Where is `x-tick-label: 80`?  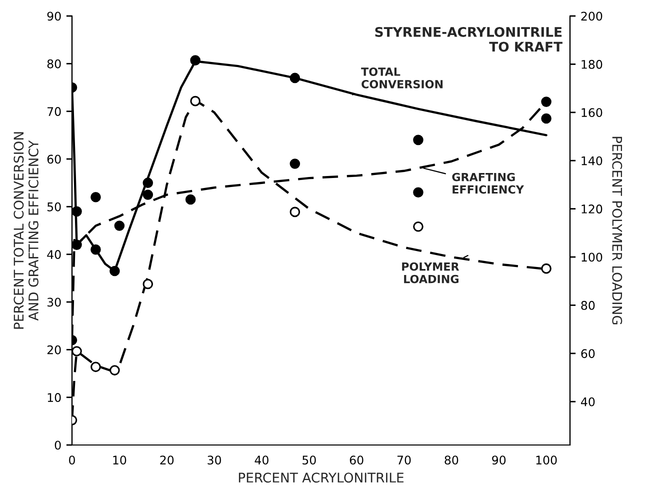
x-tick-label: 80 is located at coordinates (451, 460).